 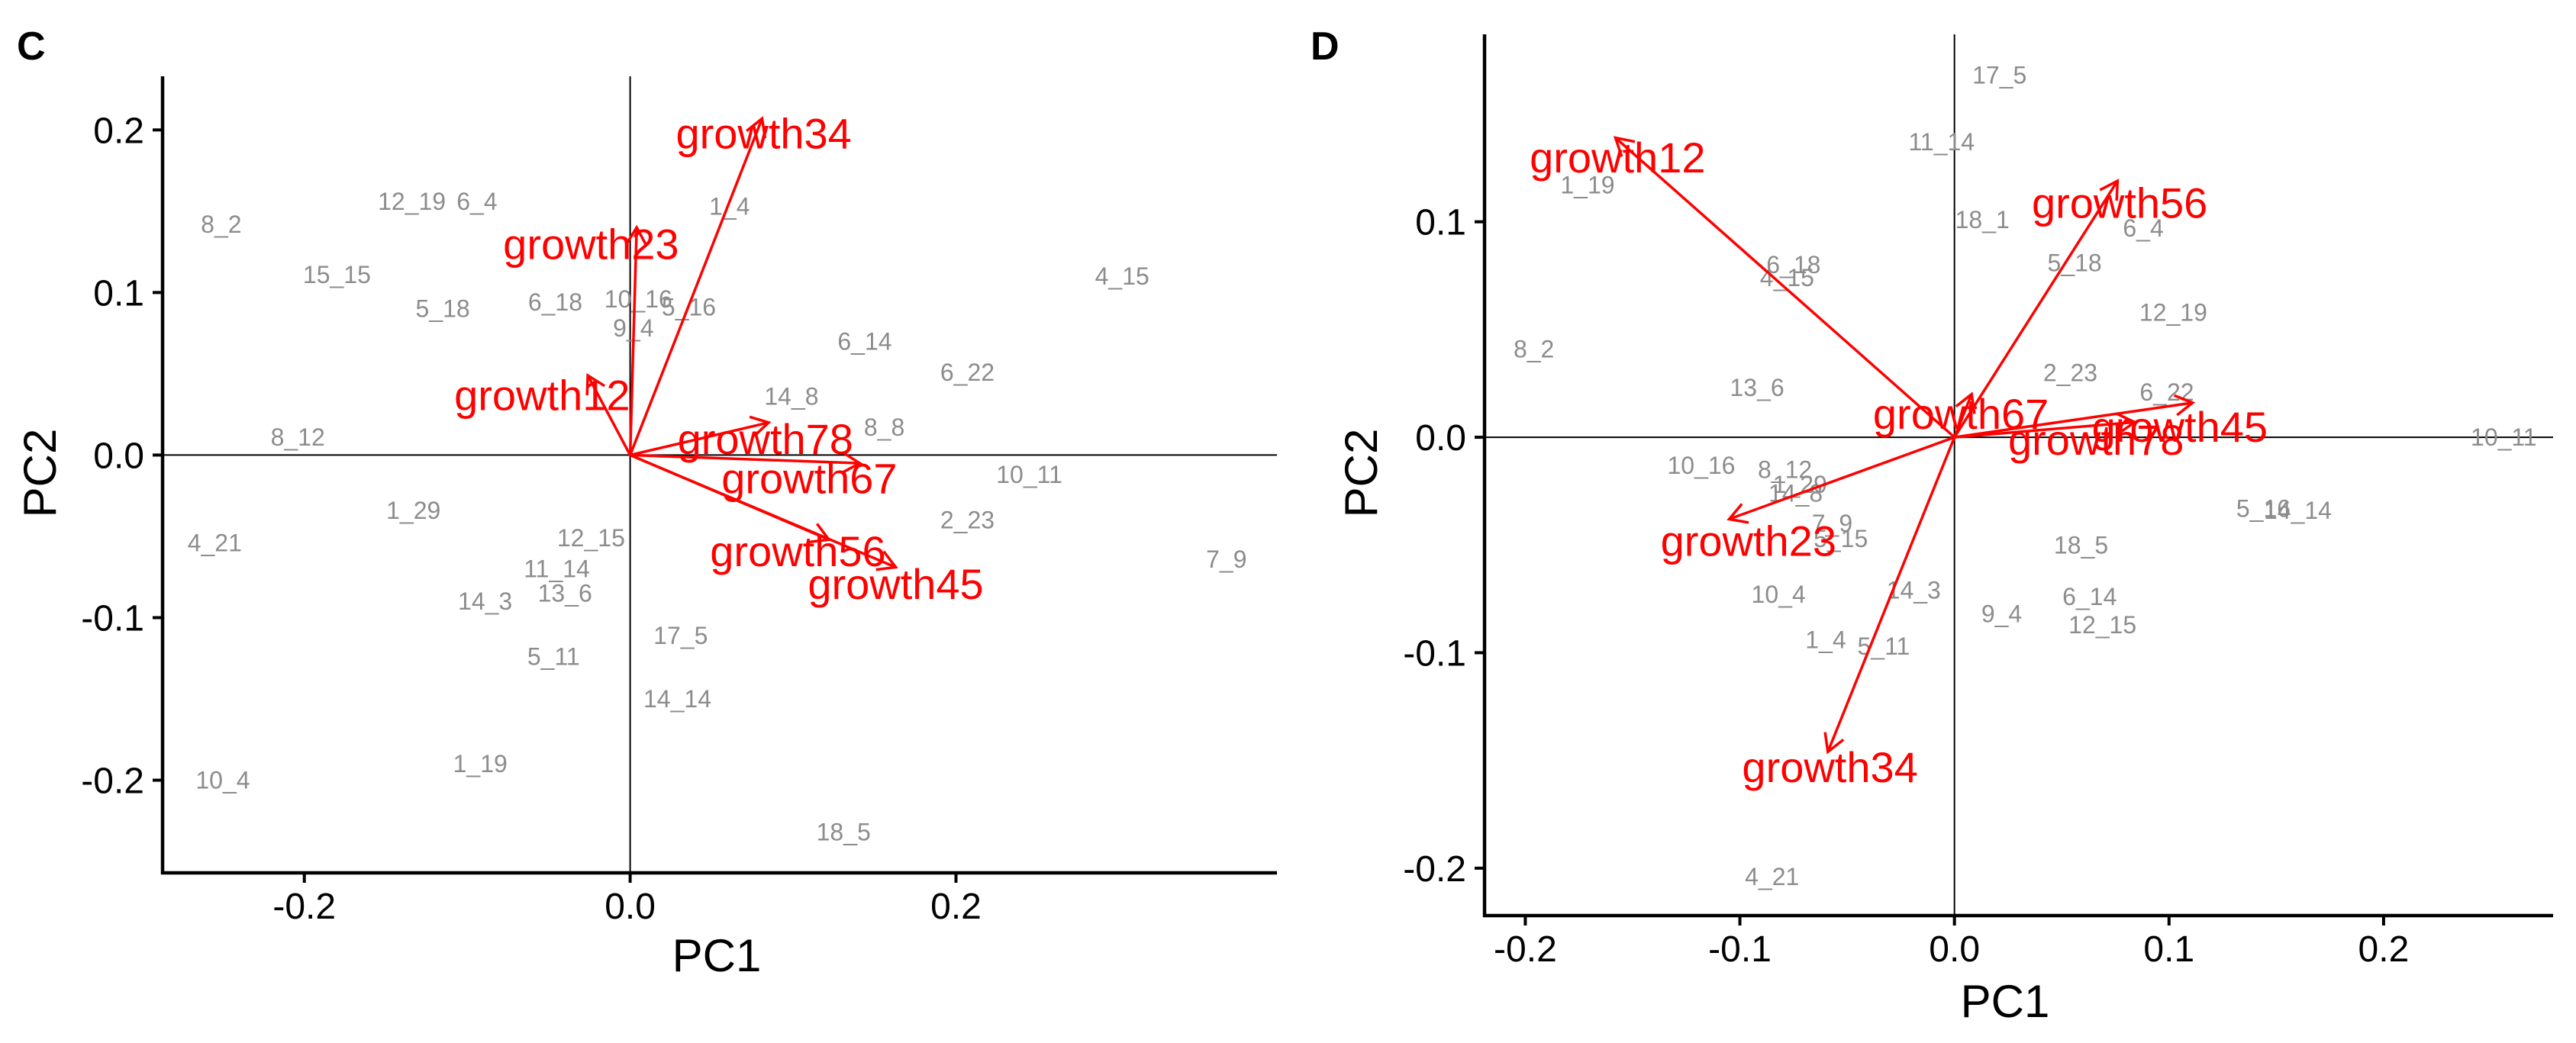 I want to click on observation-label: 18_5, so click(x=2081, y=545).